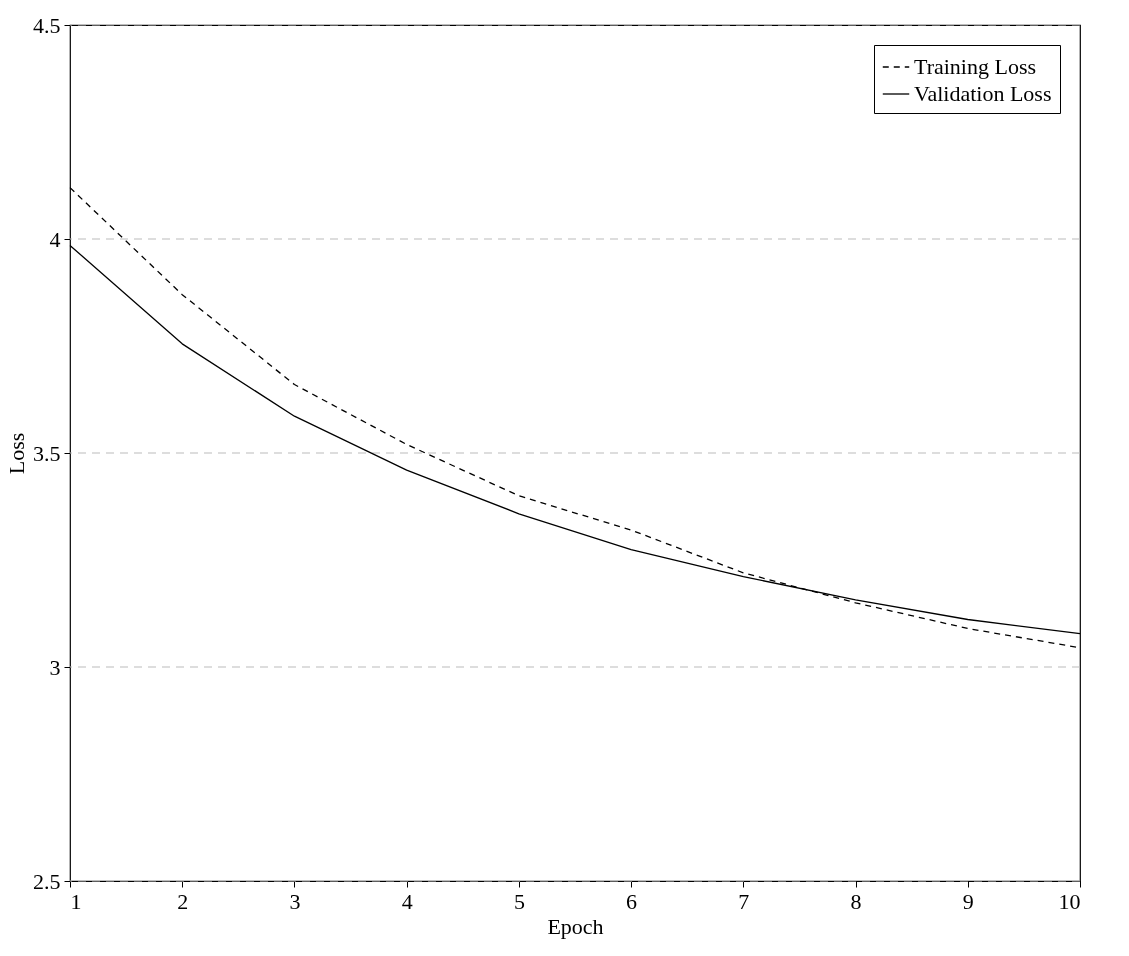 This screenshot has width=1129, height=956. Describe the element at coordinates (47, 881) in the screenshot. I see `y-tick-label: 2.5` at that location.